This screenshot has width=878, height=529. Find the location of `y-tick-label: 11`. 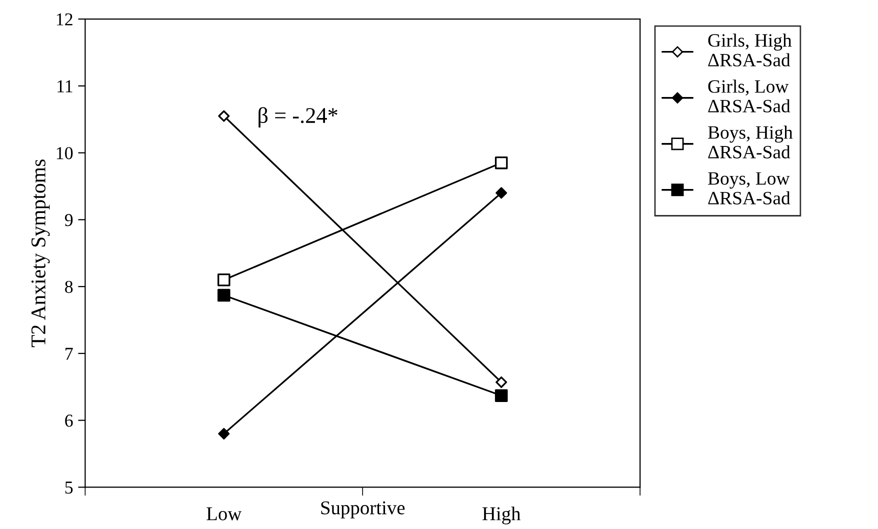

y-tick-label: 11 is located at coordinates (65, 86).